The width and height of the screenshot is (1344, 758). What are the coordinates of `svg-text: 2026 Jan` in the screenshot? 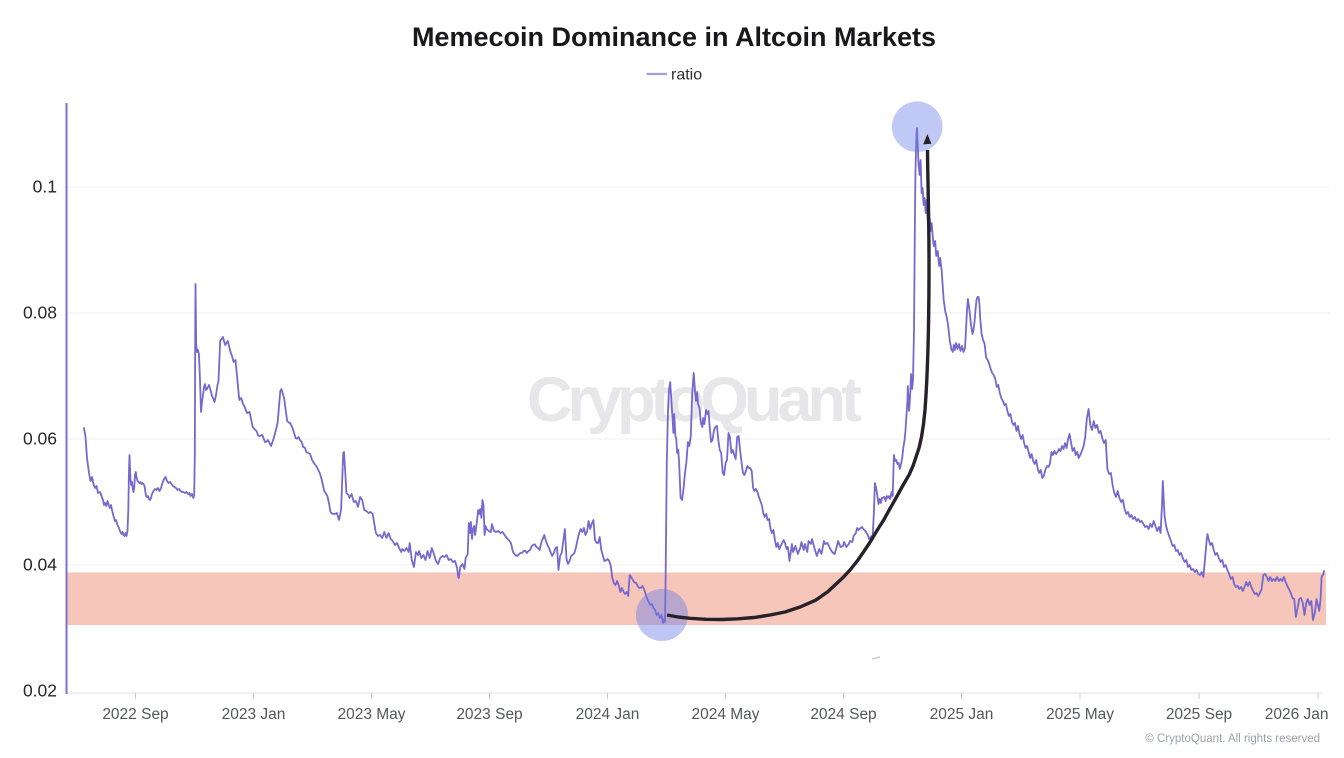 It's located at (1297, 714).